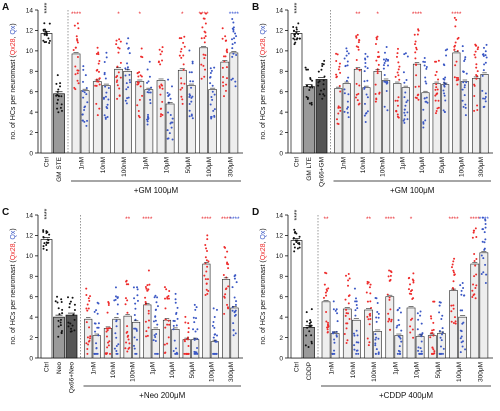 Image resolution: width=500 pixels, height=411 pixels. What do you see at coordinates (442, 165) in the screenshot?
I see `group-label: 50μM` at bounding box center [442, 165].